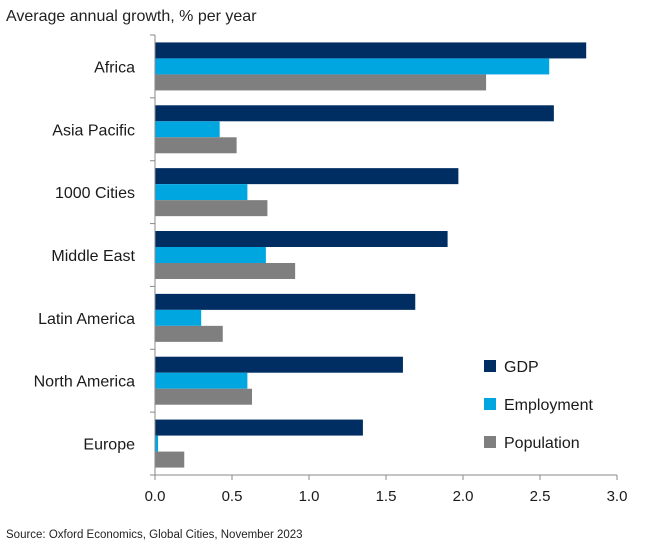  I want to click on bar-1000-cities-population, so click(211, 208).